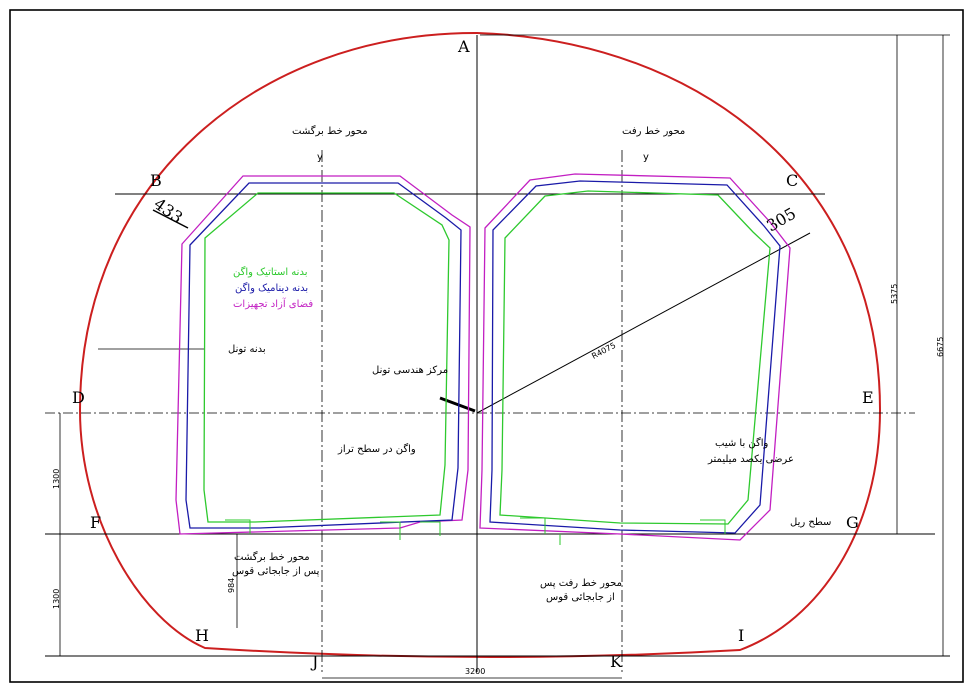  Describe the element at coordinates (463, 46) in the screenshot. I see `point-a: A` at that location.